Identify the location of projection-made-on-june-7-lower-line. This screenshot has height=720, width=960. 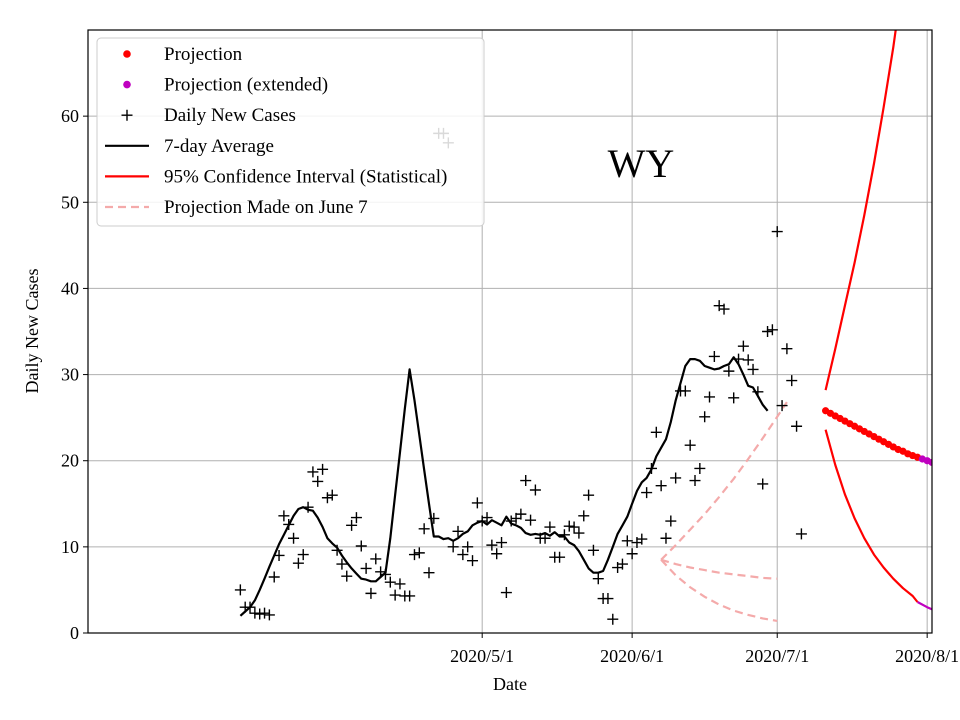
(719, 590).